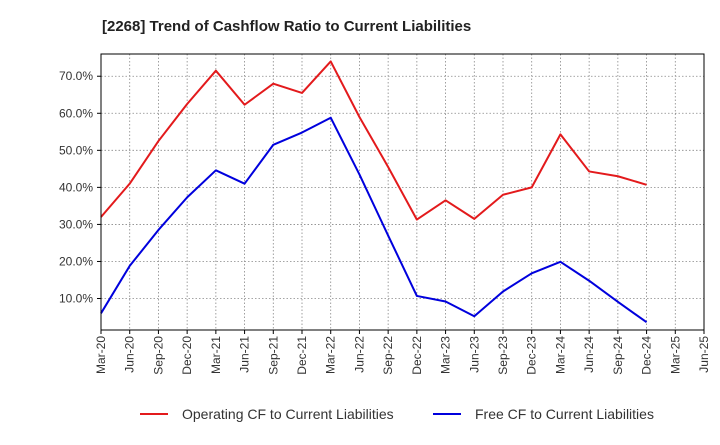 The height and width of the screenshot is (445, 720). I want to click on x-tick-label: Mar-20, so click(101, 355).